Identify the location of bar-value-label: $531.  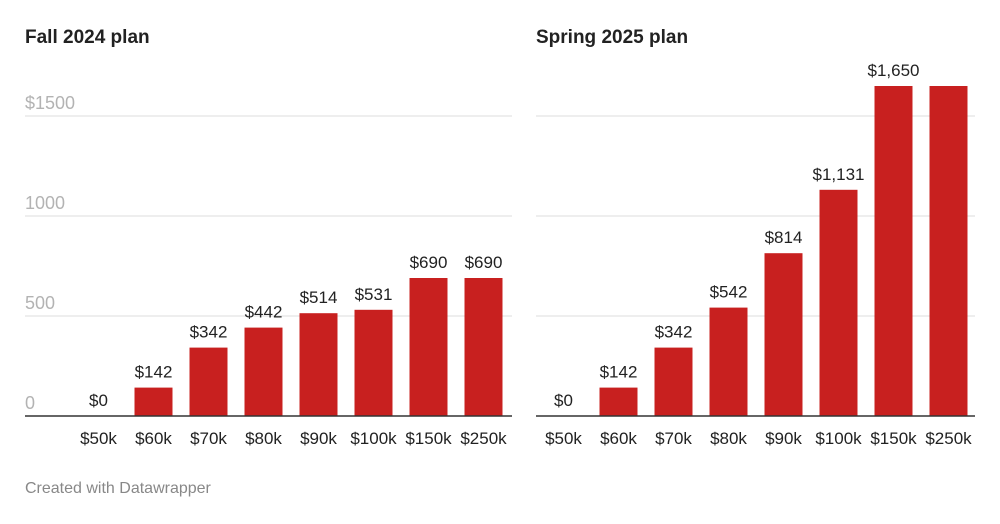
(374, 294).